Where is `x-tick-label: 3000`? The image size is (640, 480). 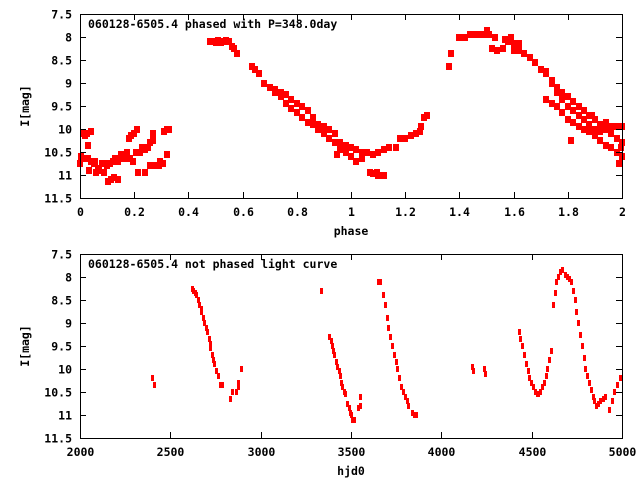
x-tick-label: 3000 is located at coordinates (262, 452).